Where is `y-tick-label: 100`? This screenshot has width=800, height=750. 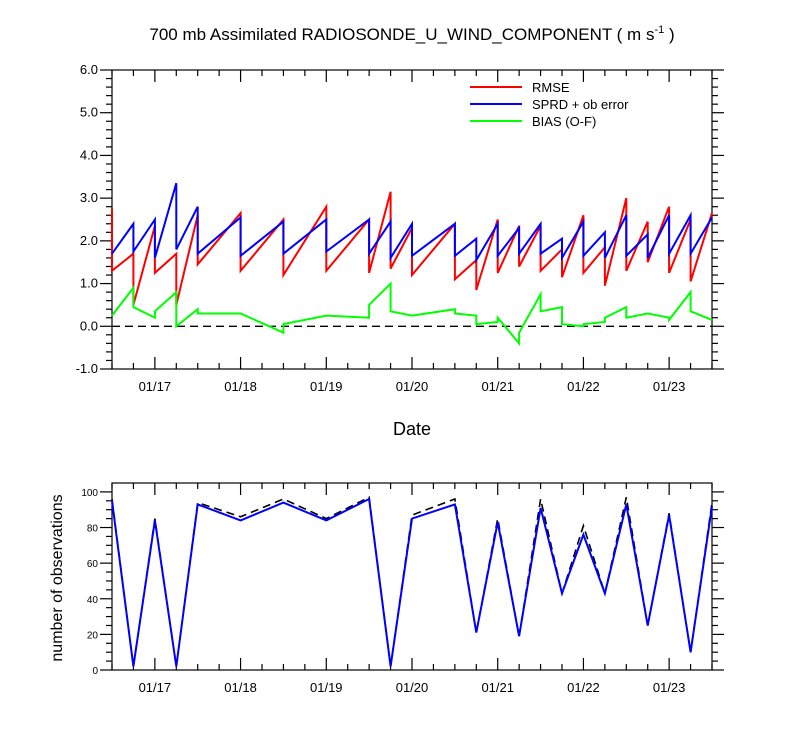 y-tick-label: 100 is located at coordinates (89, 493).